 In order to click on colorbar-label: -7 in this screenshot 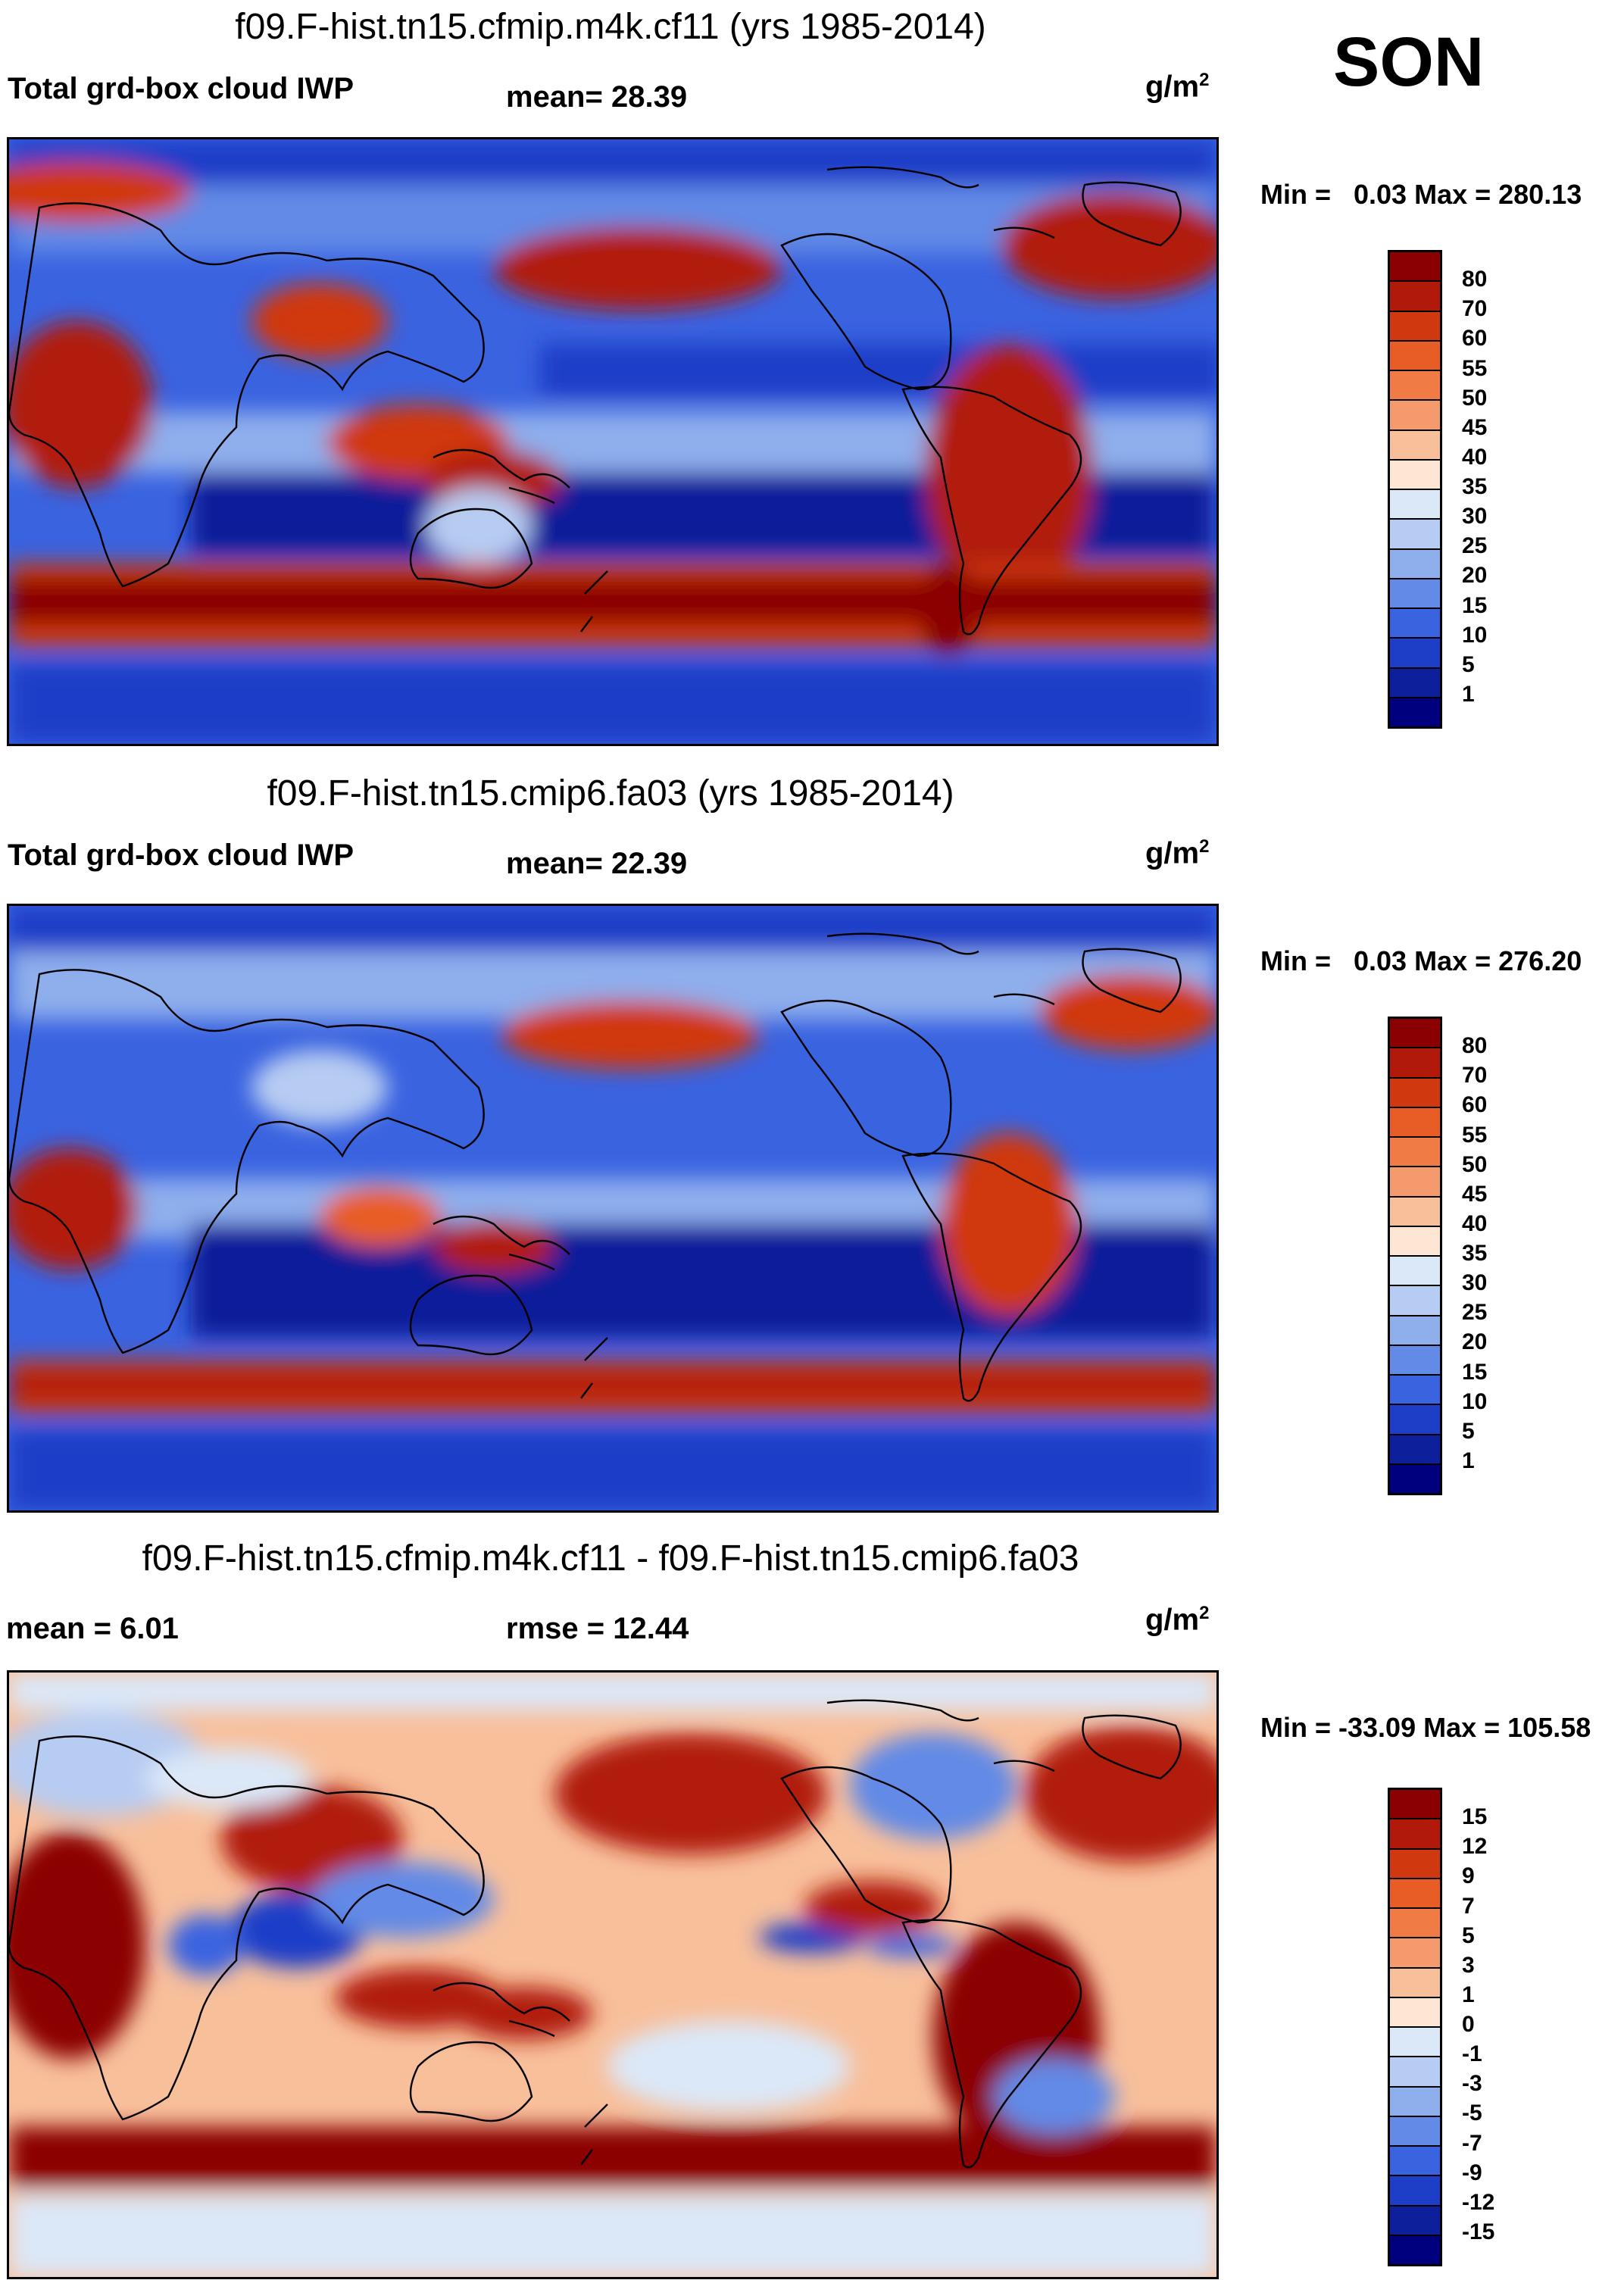, I will do `click(1472, 2143)`.